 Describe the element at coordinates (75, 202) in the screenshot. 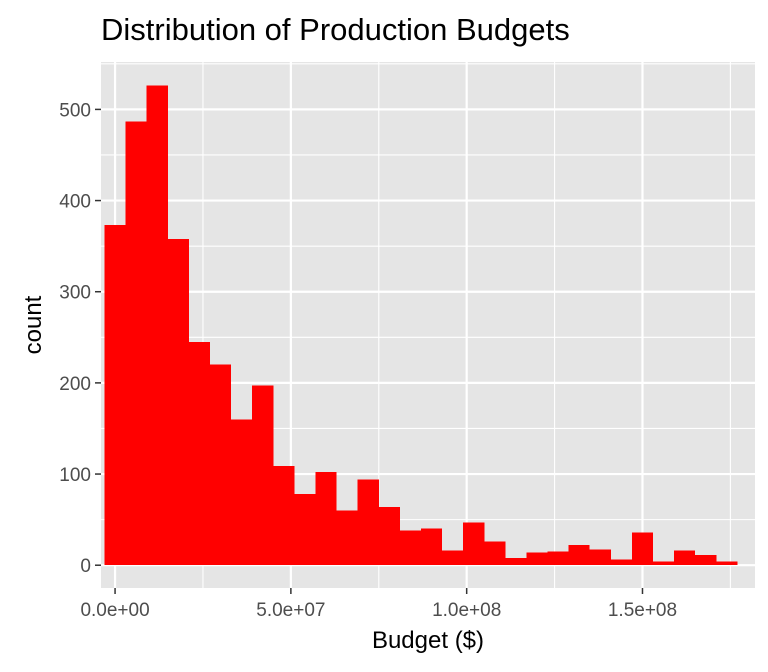

I see `y-tick-label: 400` at that location.